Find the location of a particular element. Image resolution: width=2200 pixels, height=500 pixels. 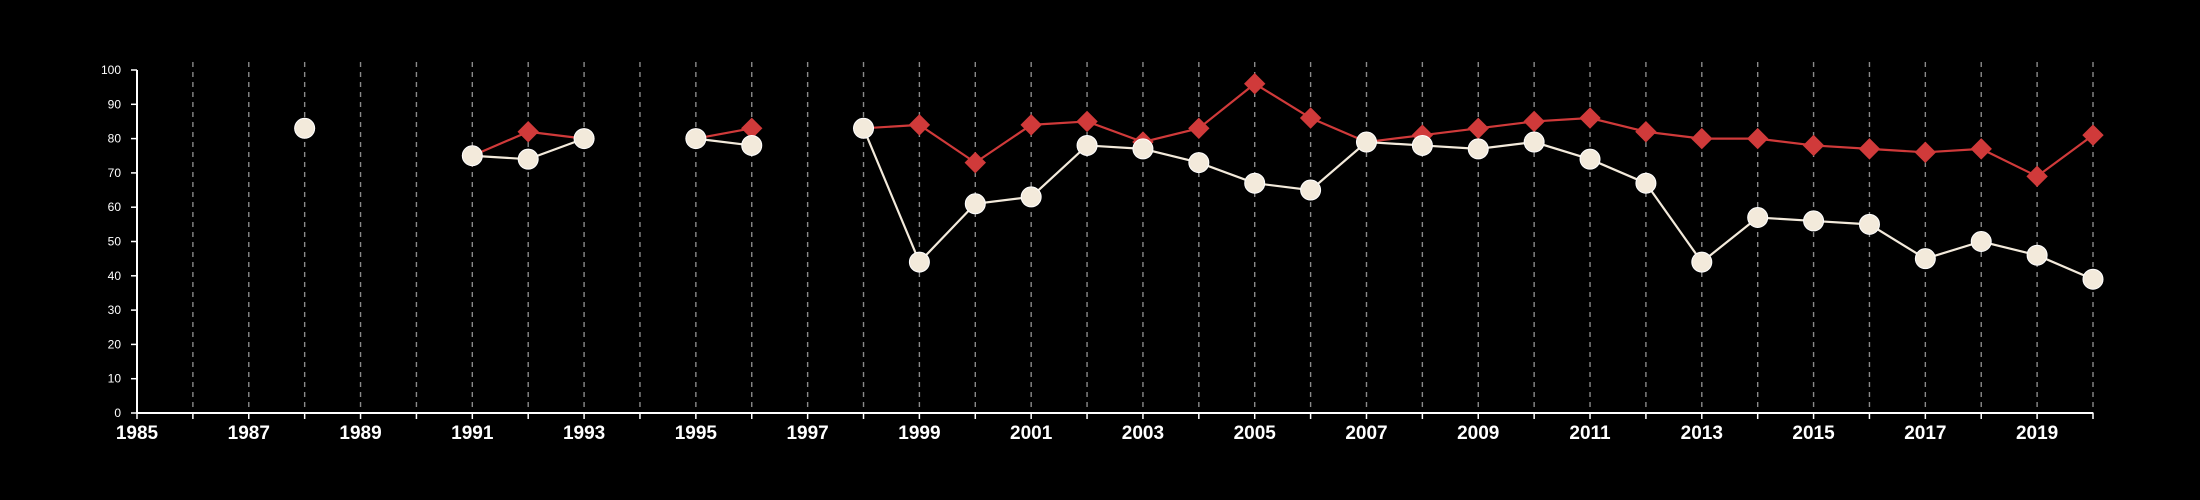

y-axis-ticks: 0 10 20 30 40 50 60 70 80 90 100 is located at coordinates (119, 241).